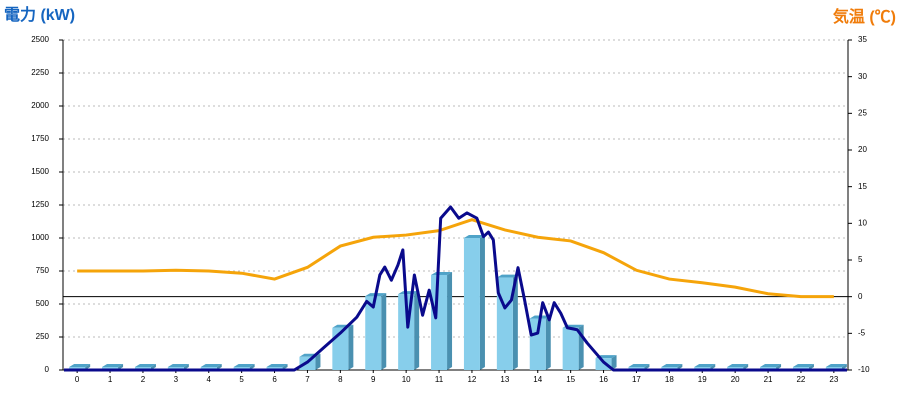  Describe the element at coordinates (40, 171) in the screenshot. I see `y-tick-label: 1500` at that location.